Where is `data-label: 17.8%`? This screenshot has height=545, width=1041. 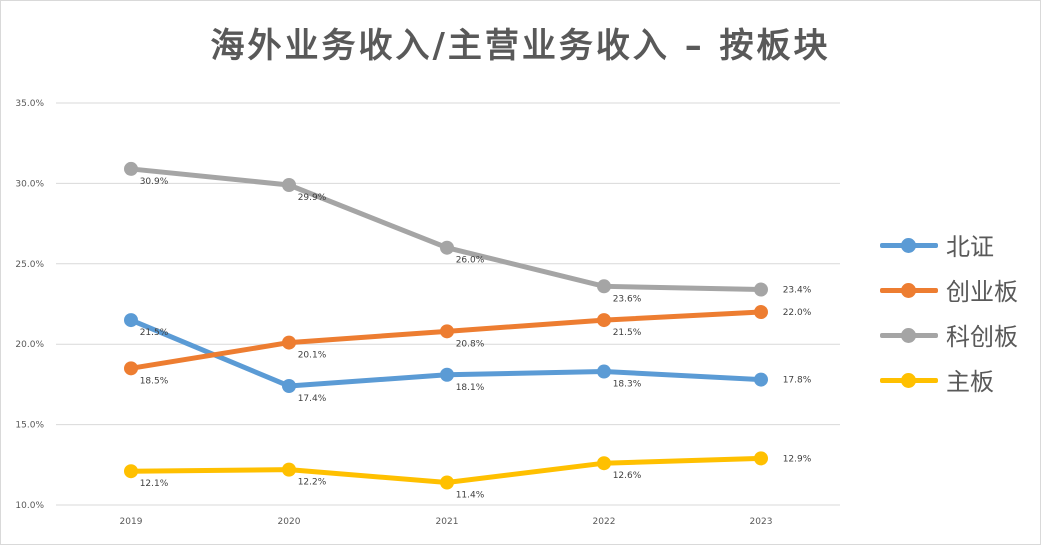
data-label: 17.8% is located at coordinates (797, 381).